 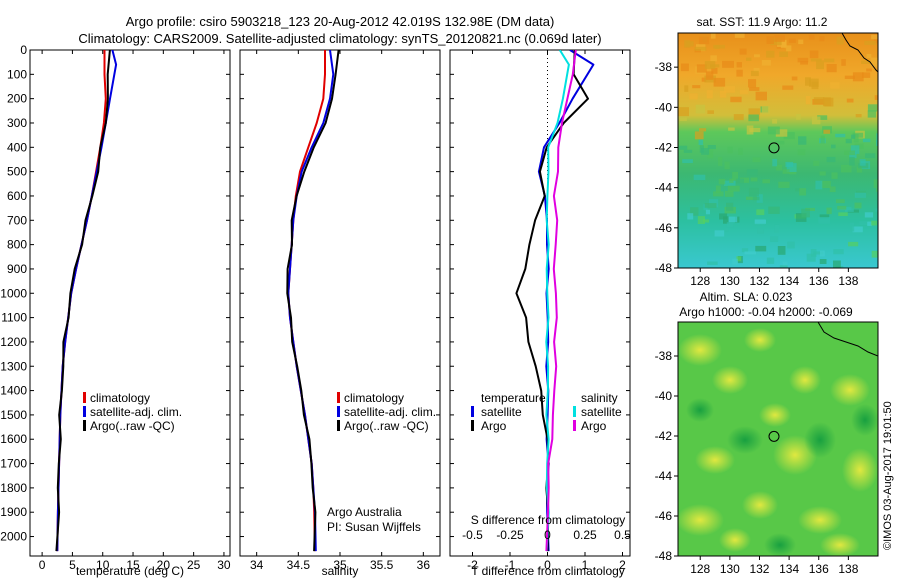 What do you see at coordinates (87, 301) in the screenshot?
I see `series-line-satellite-adj-clim` at bounding box center [87, 301].